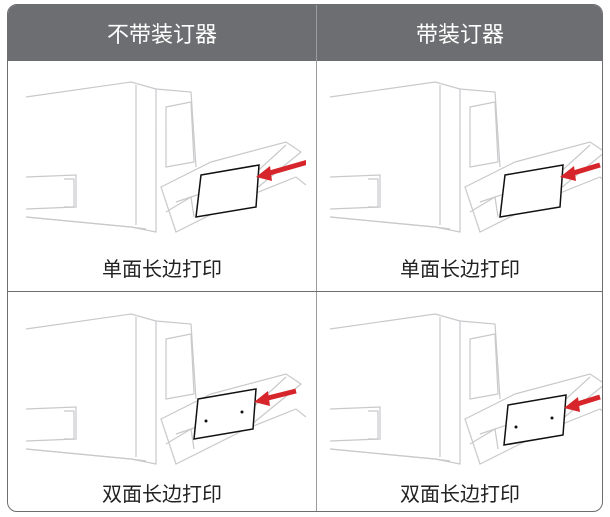 This screenshot has height=517, width=610. I want to click on header-cell: 不带装订器, so click(162, 33).